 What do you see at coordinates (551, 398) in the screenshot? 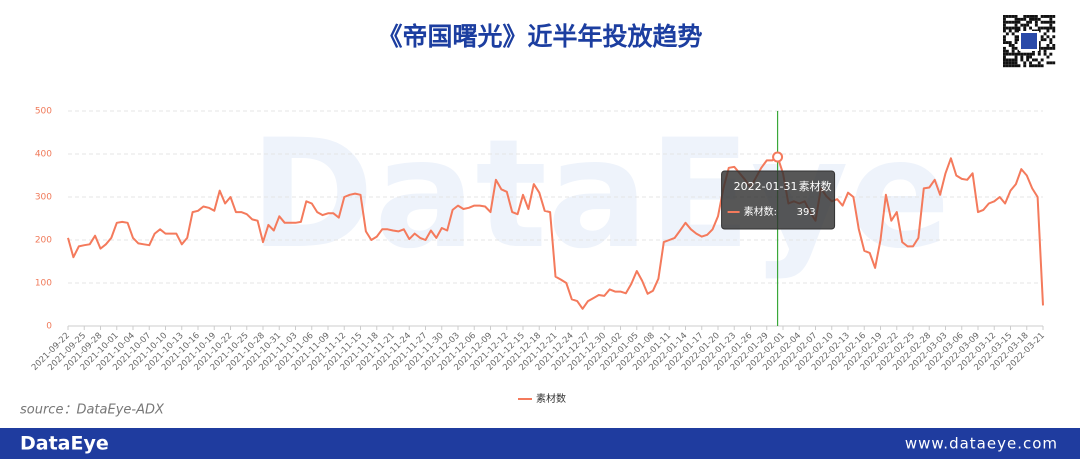
I see `legend-label: 素材数` at bounding box center [551, 398].